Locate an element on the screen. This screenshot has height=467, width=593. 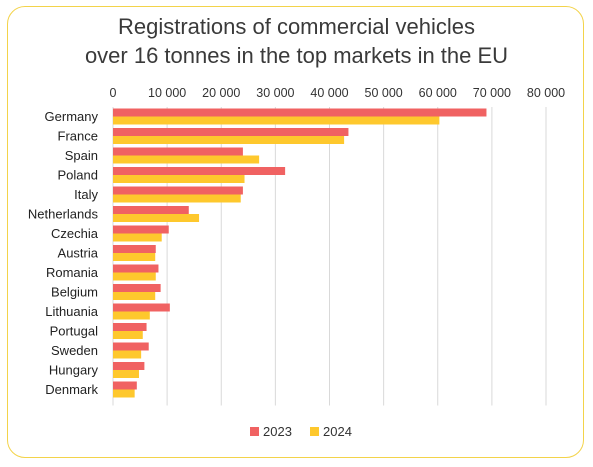
category-label: Belgium is located at coordinates (74, 292).